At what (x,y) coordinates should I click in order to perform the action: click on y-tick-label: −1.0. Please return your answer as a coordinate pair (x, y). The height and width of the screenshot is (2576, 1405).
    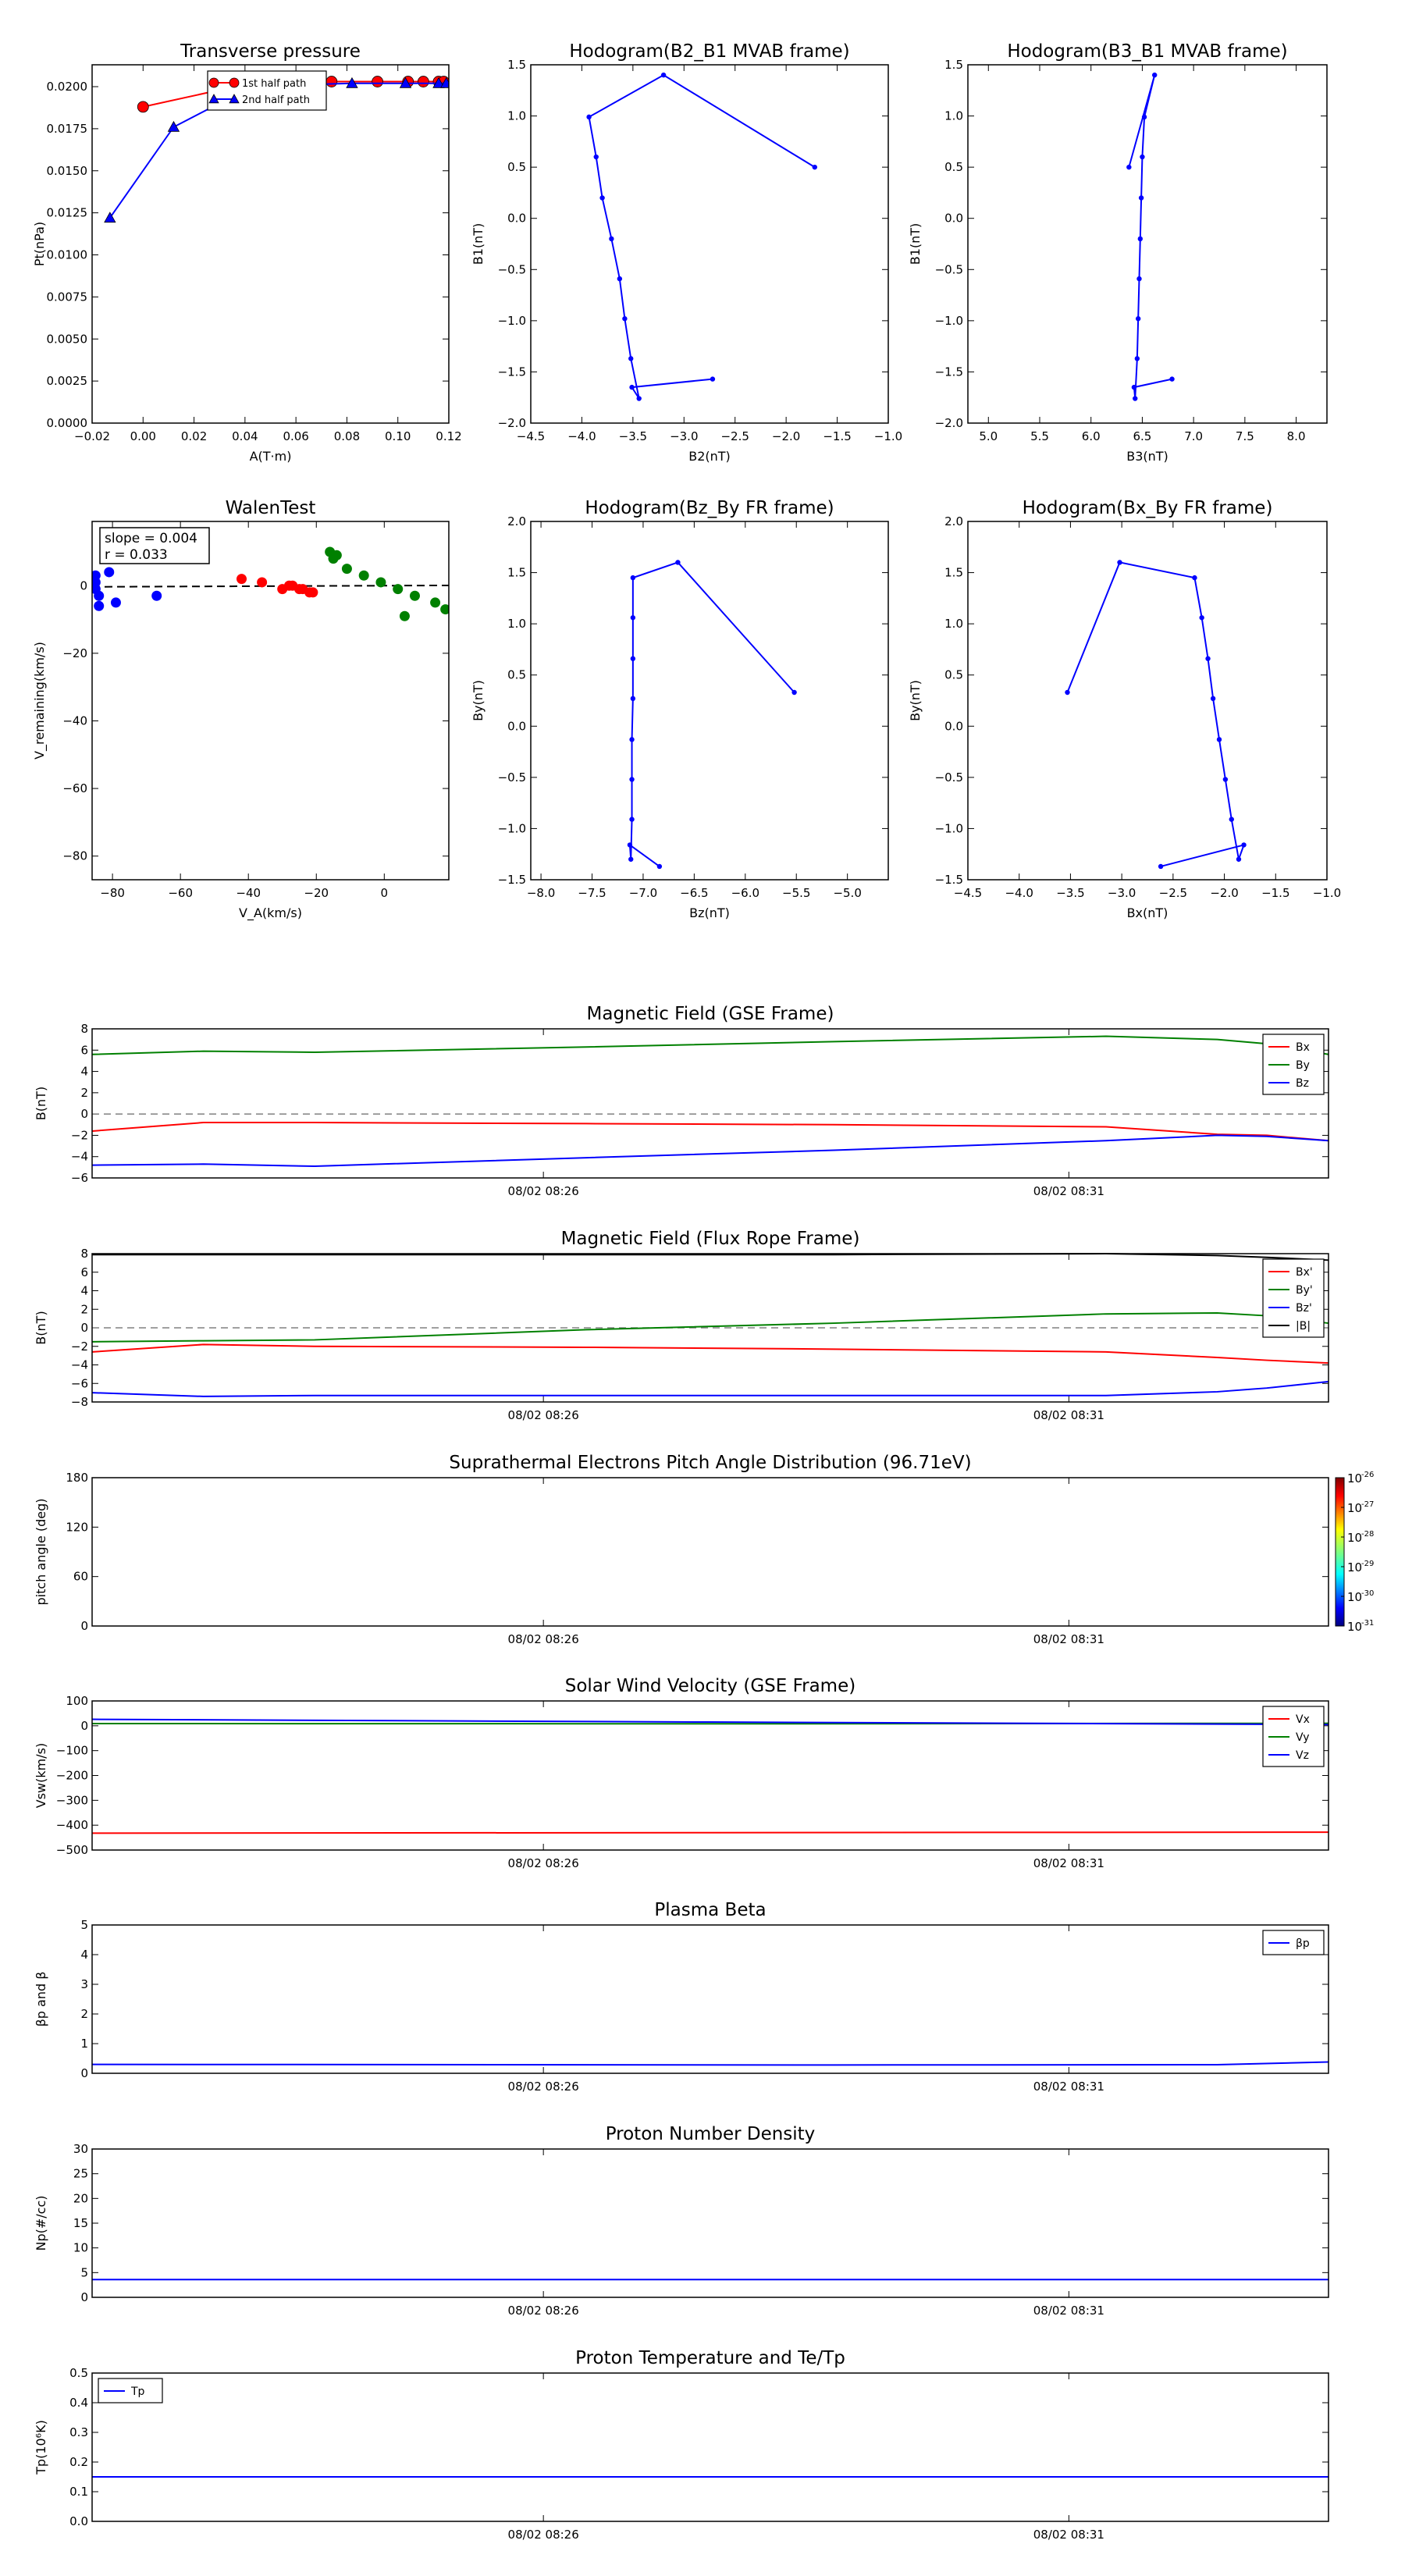
    Looking at the image, I should click on (949, 828).